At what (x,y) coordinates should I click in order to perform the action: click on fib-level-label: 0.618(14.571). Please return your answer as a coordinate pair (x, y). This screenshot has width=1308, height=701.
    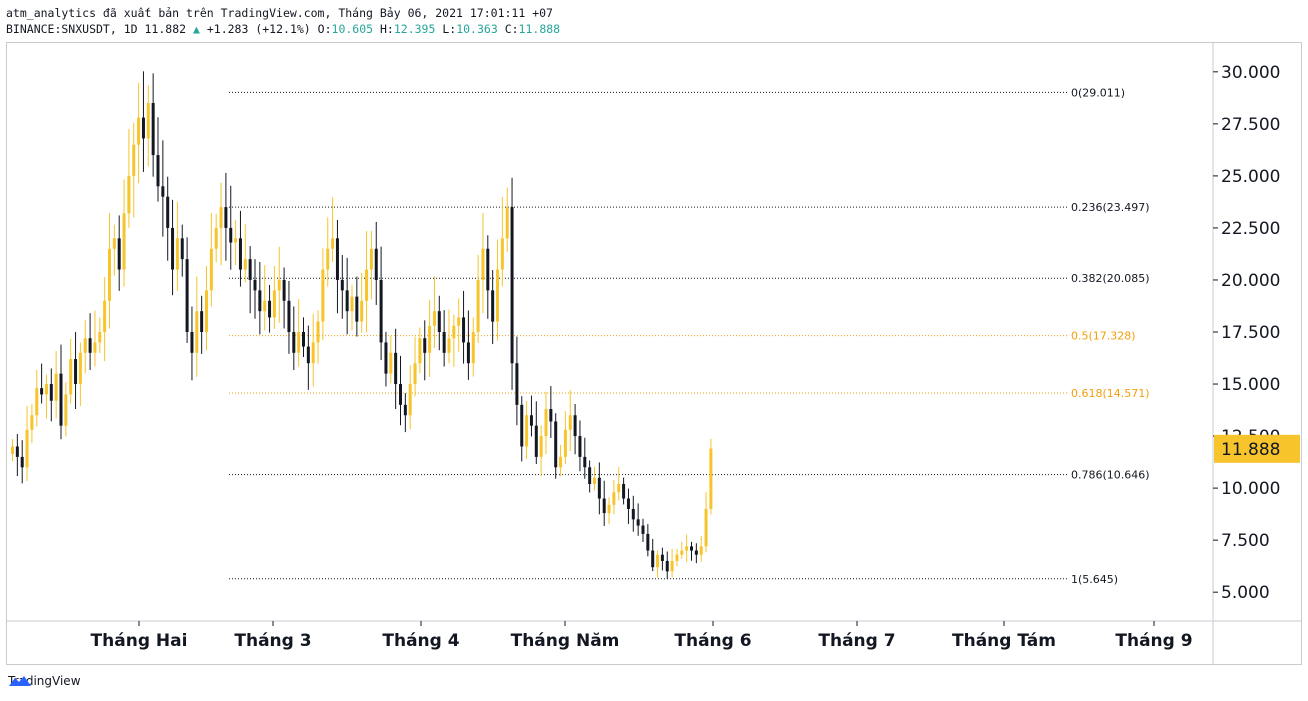
    Looking at the image, I should click on (1110, 393).